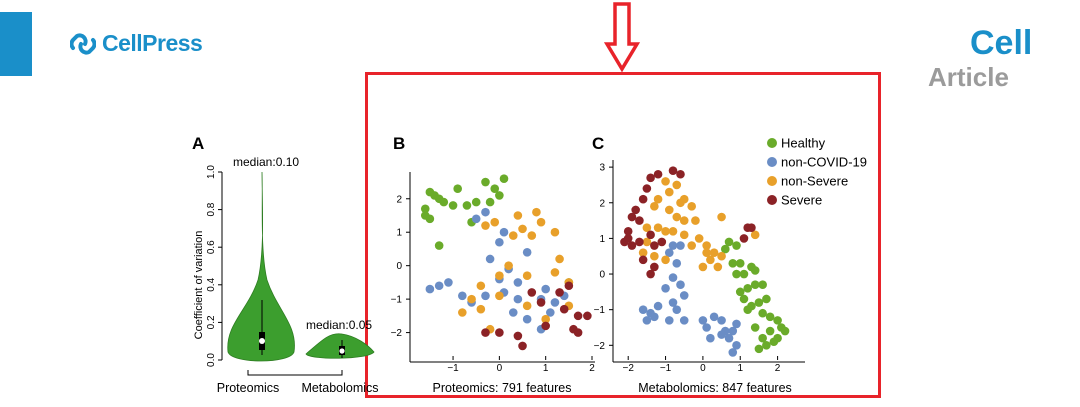 The image size is (1080, 407). What do you see at coordinates (598, 143) in the screenshot?
I see `panel-c-label: C` at bounding box center [598, 143].